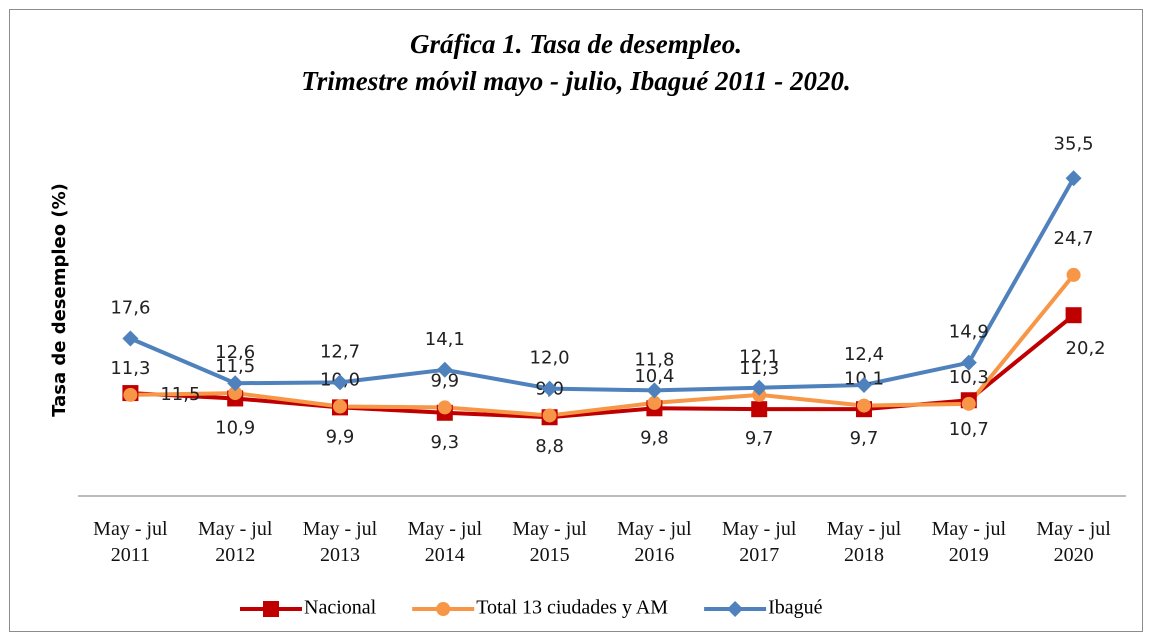  Describe the element at coordinates (864, 354) in the screenshot. I see `data-label: 12,4` at that location.